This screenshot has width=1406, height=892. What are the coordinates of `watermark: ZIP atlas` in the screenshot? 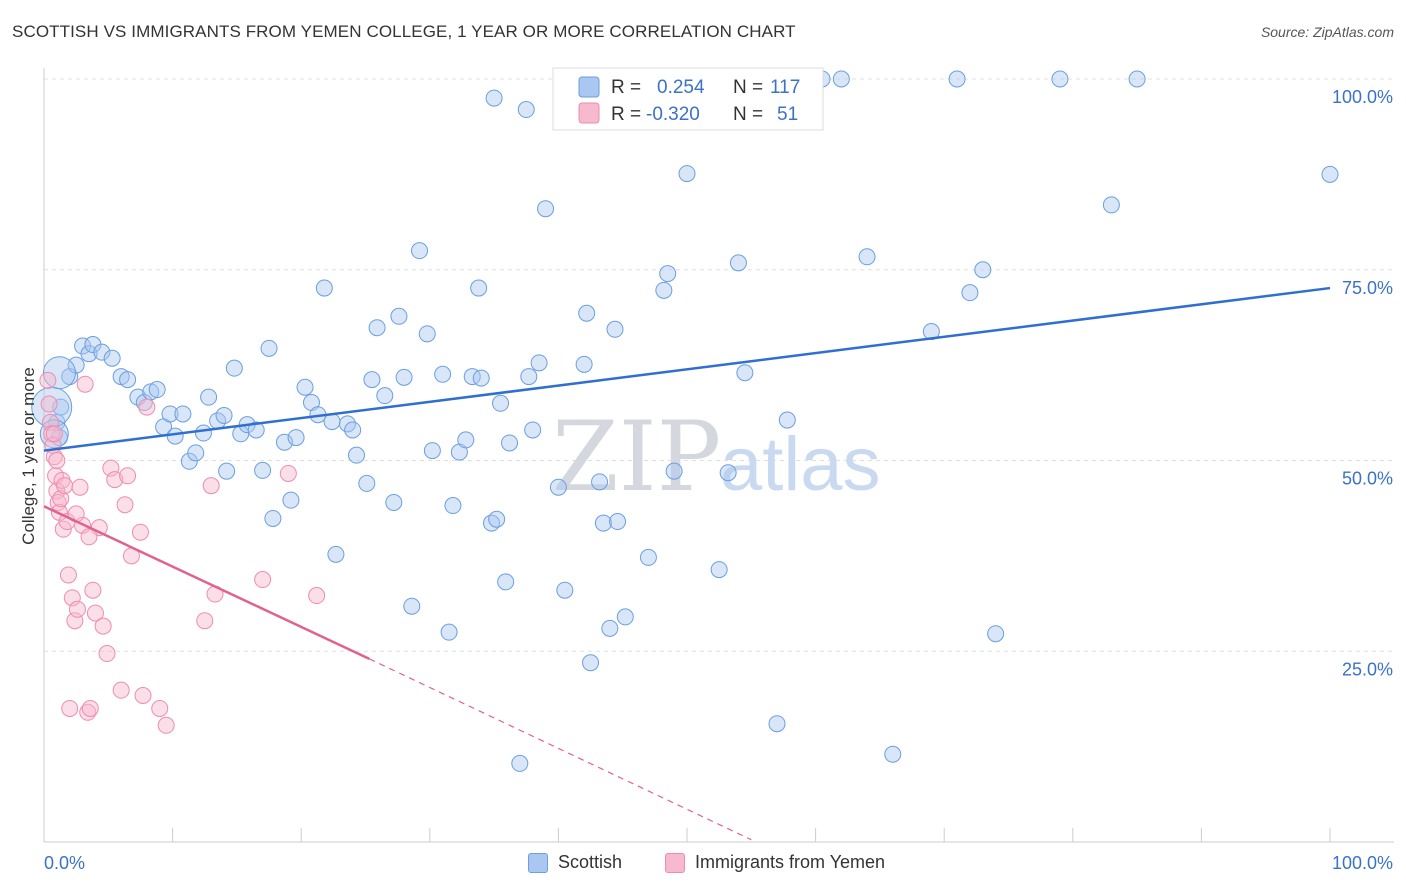 It's located at (716, 457).